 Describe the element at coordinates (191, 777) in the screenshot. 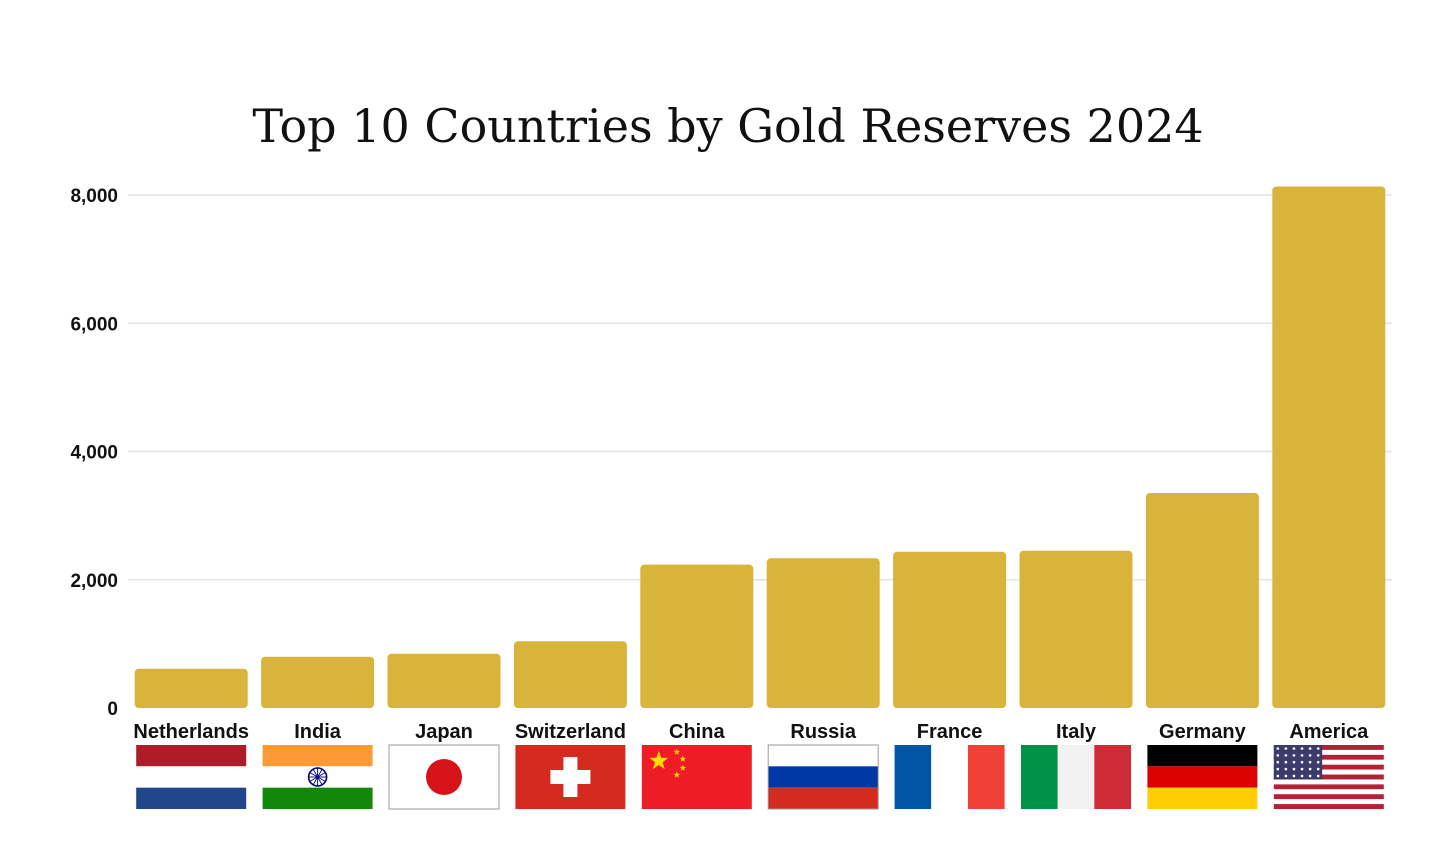

I see `netherlands-flag-icon` at that location.